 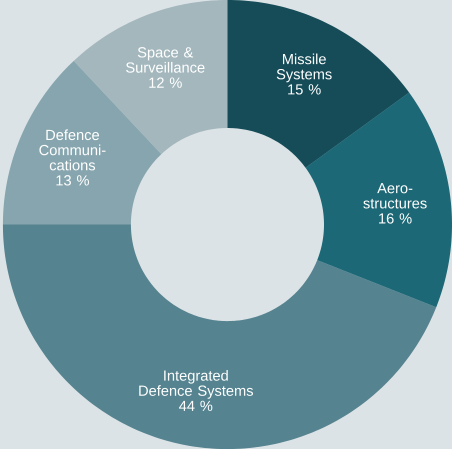 What do you see at coordinates (195, 405) in the screenshot?
I see `data-label: 44 %` at bounding box center [195, 405].